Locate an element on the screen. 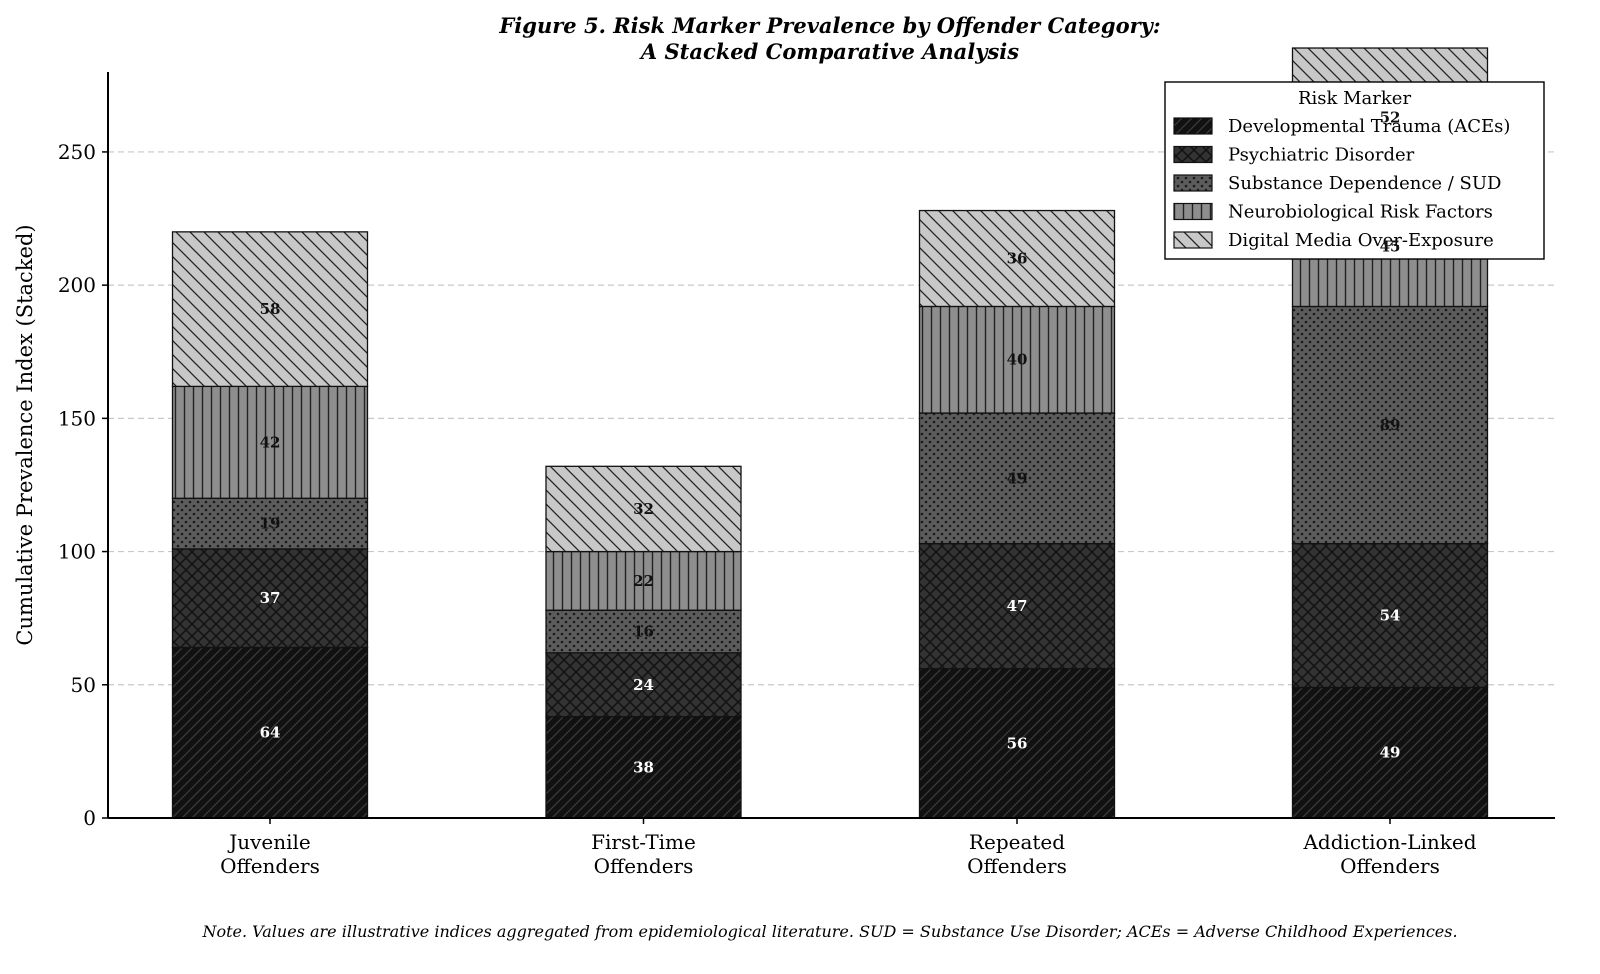 This screenshot has height=974, width=1600. legend-box is located at coordinates (1354, 170).